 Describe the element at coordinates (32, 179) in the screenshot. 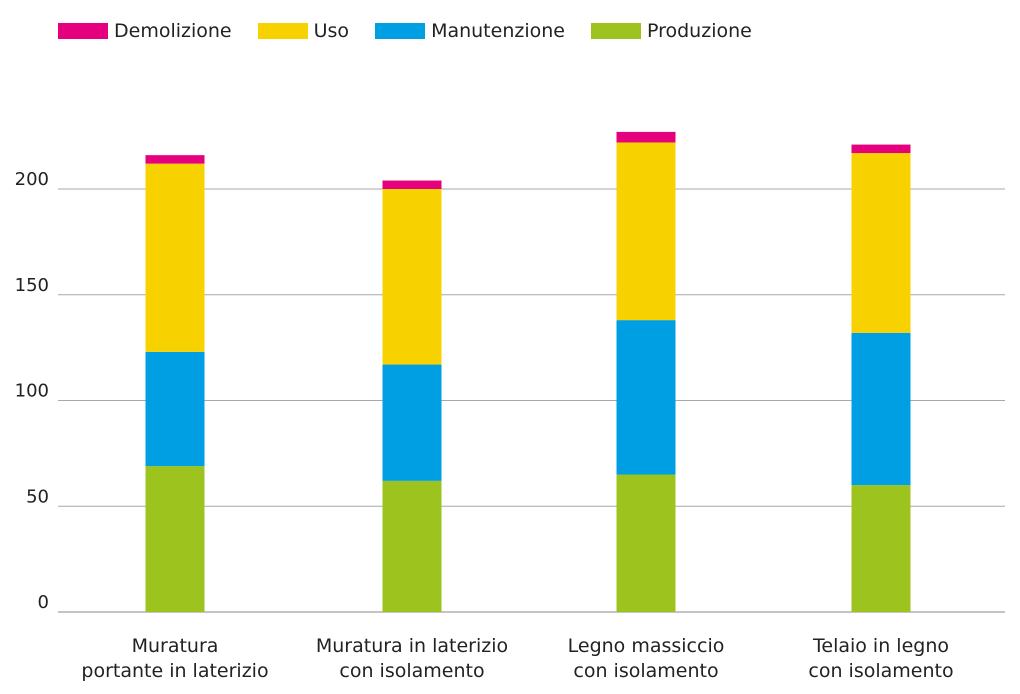

I see `y-tick-label: 200` at that location.